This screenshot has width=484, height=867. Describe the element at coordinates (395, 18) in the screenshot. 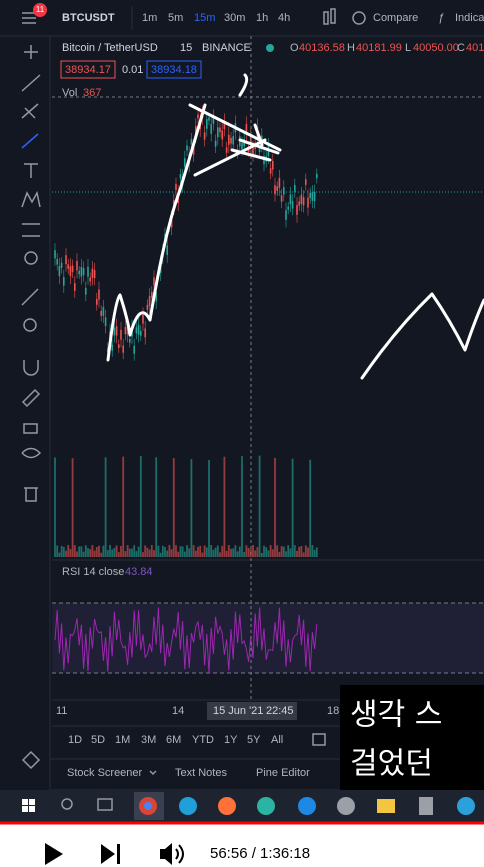

I see `compare: Compare` at that location.